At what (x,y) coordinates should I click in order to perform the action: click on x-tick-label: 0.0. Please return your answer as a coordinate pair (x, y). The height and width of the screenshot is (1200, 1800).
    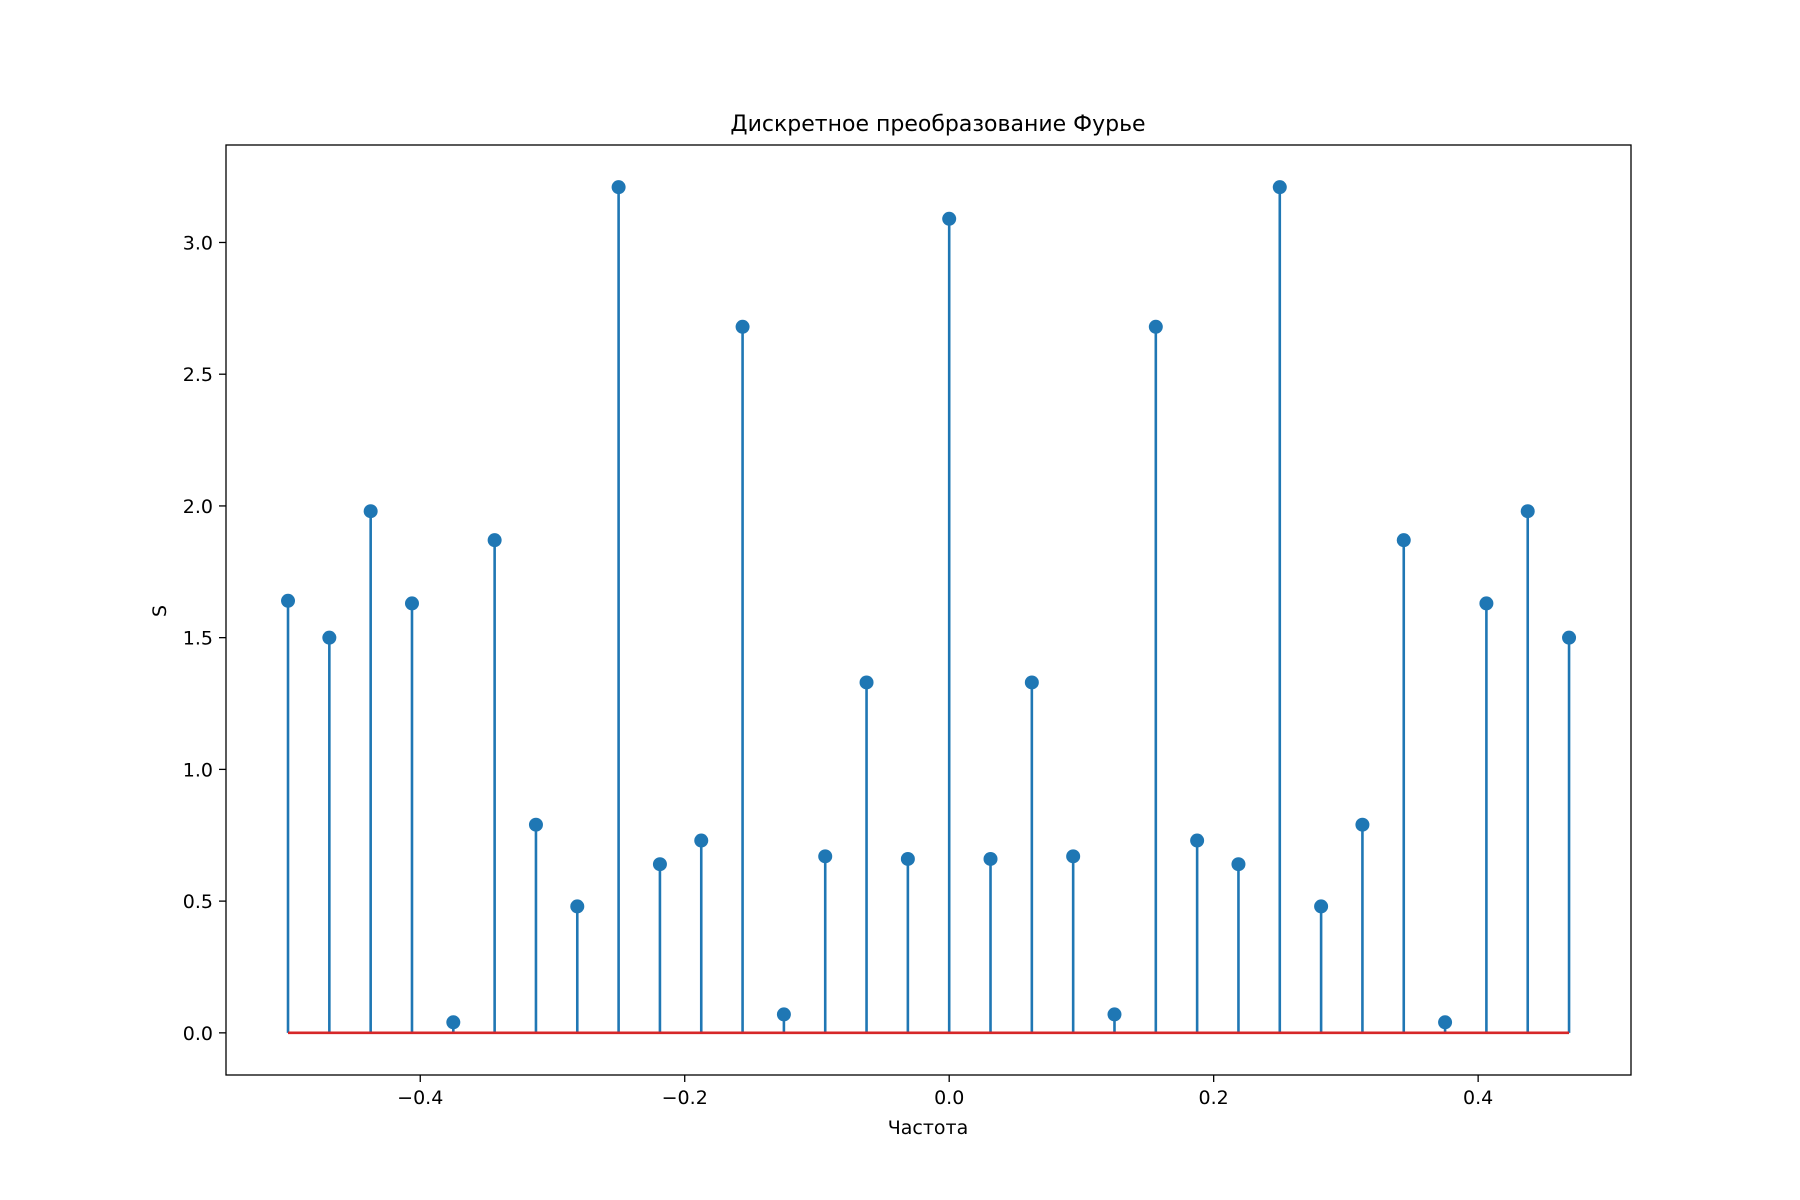
    Looking at the image, I should click on (949, 1098).